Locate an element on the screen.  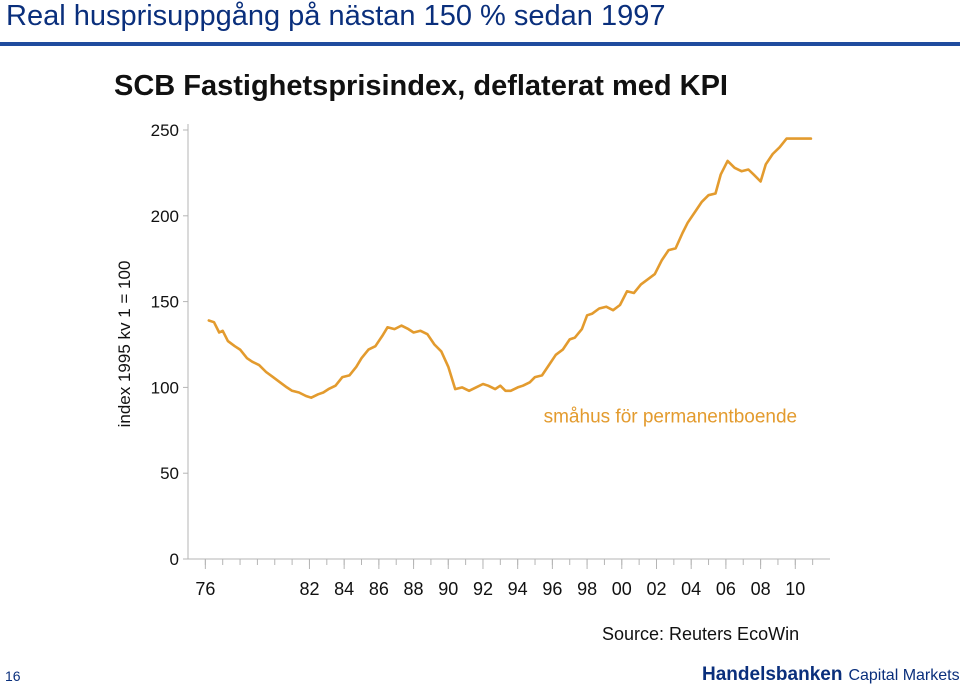
brand-suffix: Capital Markets is located at coordinates (904, 675).